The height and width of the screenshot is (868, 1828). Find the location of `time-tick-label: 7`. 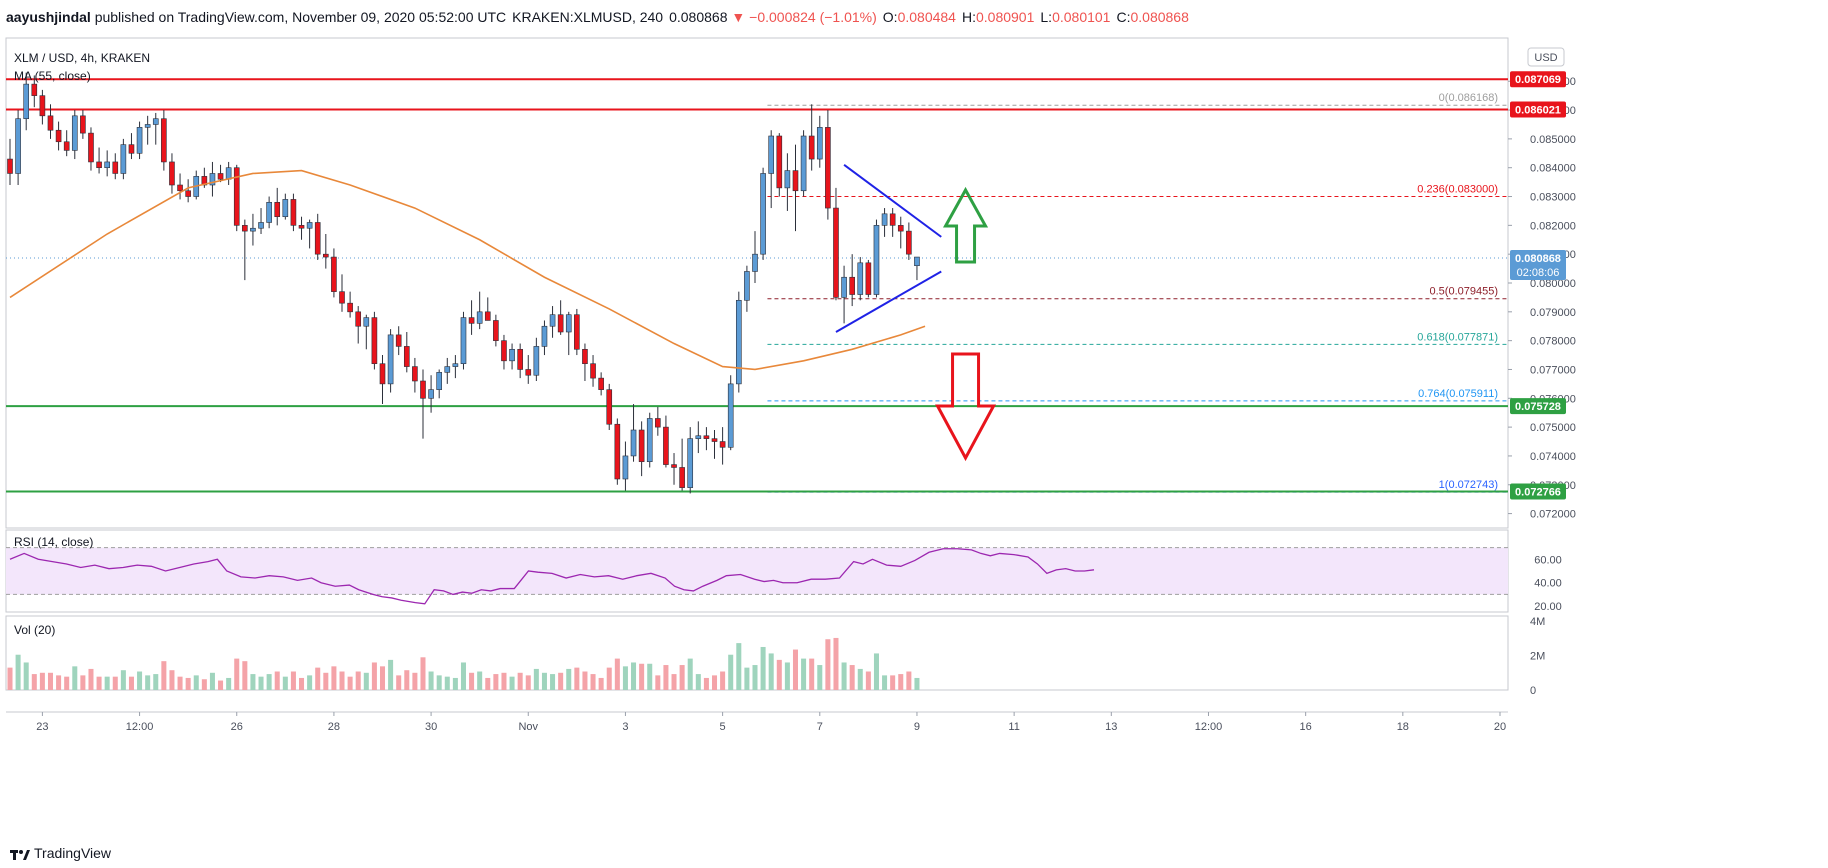

time-tick-label: 7 is located at coordinates (820, 727).